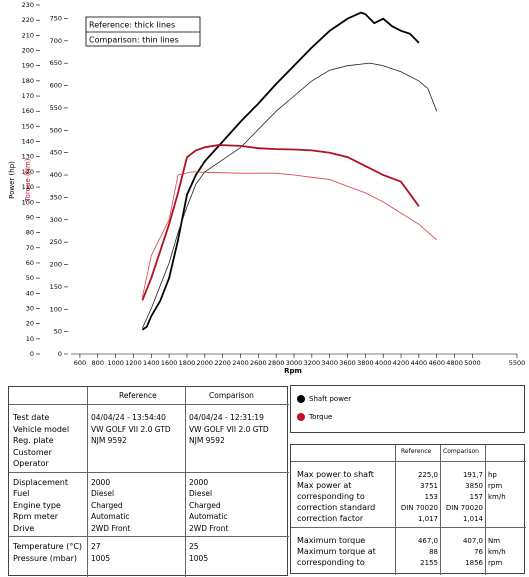  What do you see at coordinates (40, 482) in the screenshot?
I see `row-label: Displacement` at bounding box center [40, 482].